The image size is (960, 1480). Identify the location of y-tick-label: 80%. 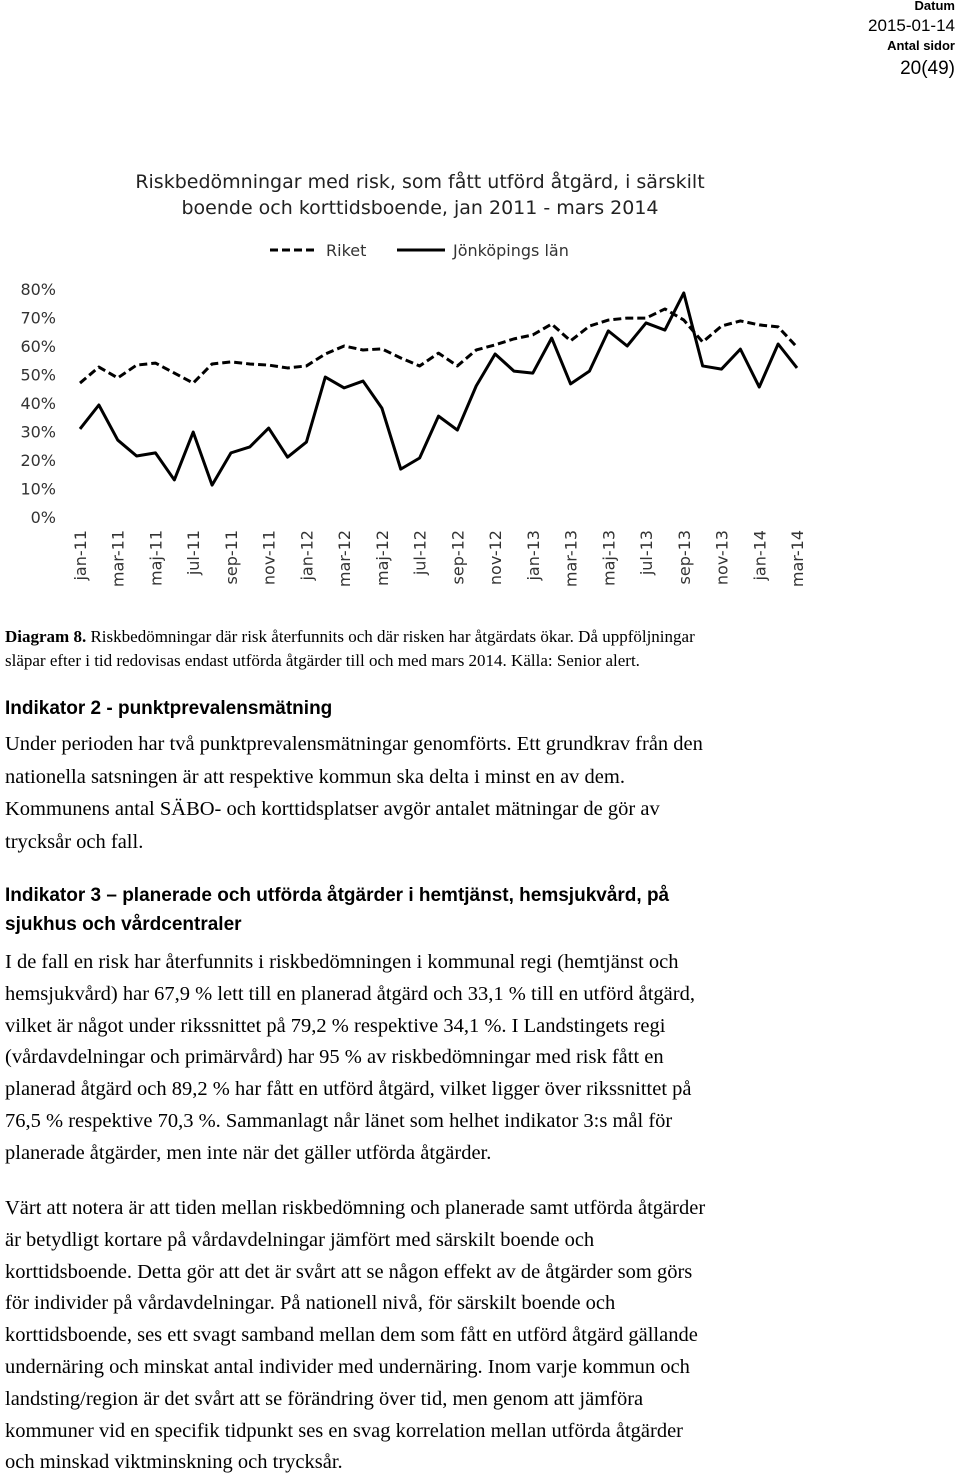
(38, 289).